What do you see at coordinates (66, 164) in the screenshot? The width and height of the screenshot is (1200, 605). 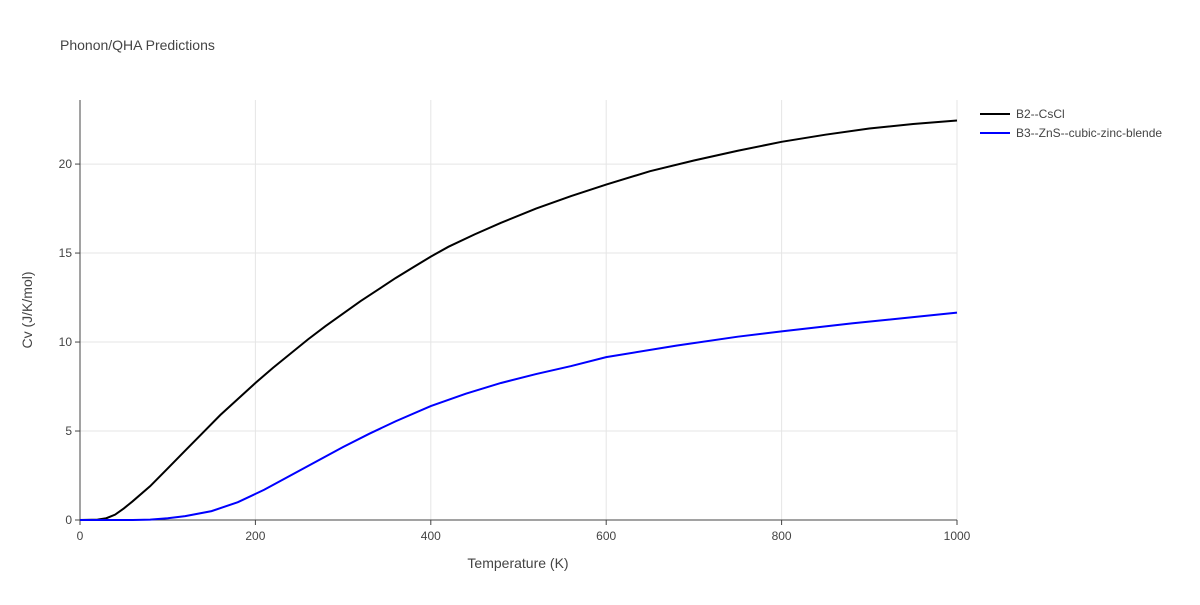 I see `y-tick-label: 20` at bounding box center [66, 164].